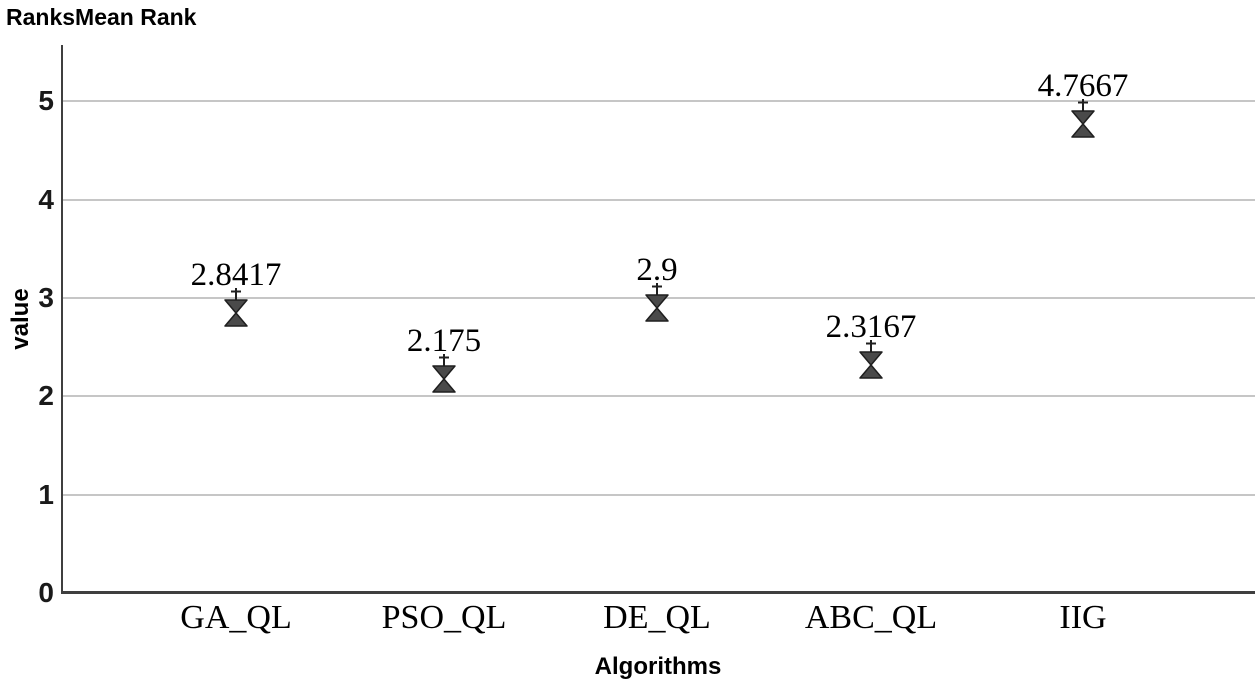  Describe the element at coordinates (871, 617) in the screenshot. I see `x-tick-label-abc_ql: ABC_QL` at that location.